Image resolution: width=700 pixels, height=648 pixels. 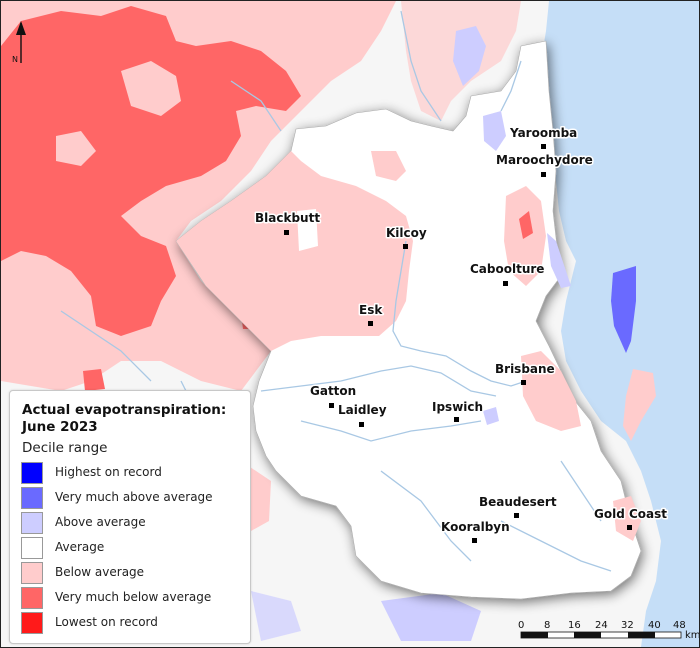 What do you see at coordinates (543, 146) in the screenshot?
I see `town-marker-yaroomba` at bounding box center [543, 146].